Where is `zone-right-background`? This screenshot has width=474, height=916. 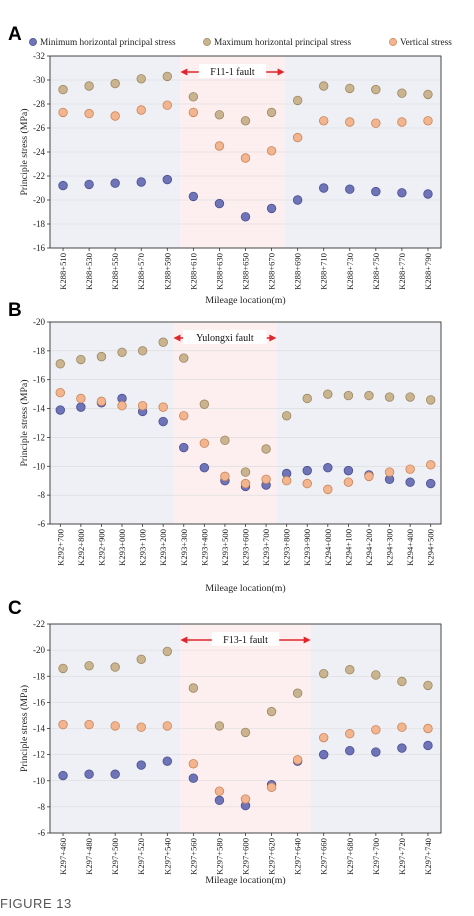 zone-right-background is located at coordinates (358, 423).